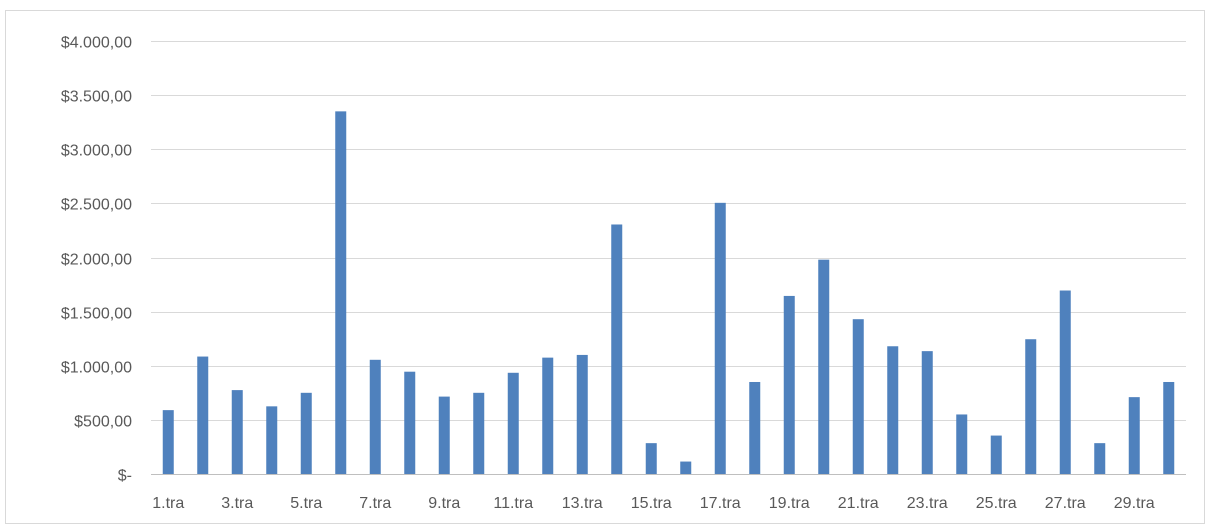  Describe the element at coordinates (1065, 382) in the screenshot. I see `bar-27.tra` at that location.